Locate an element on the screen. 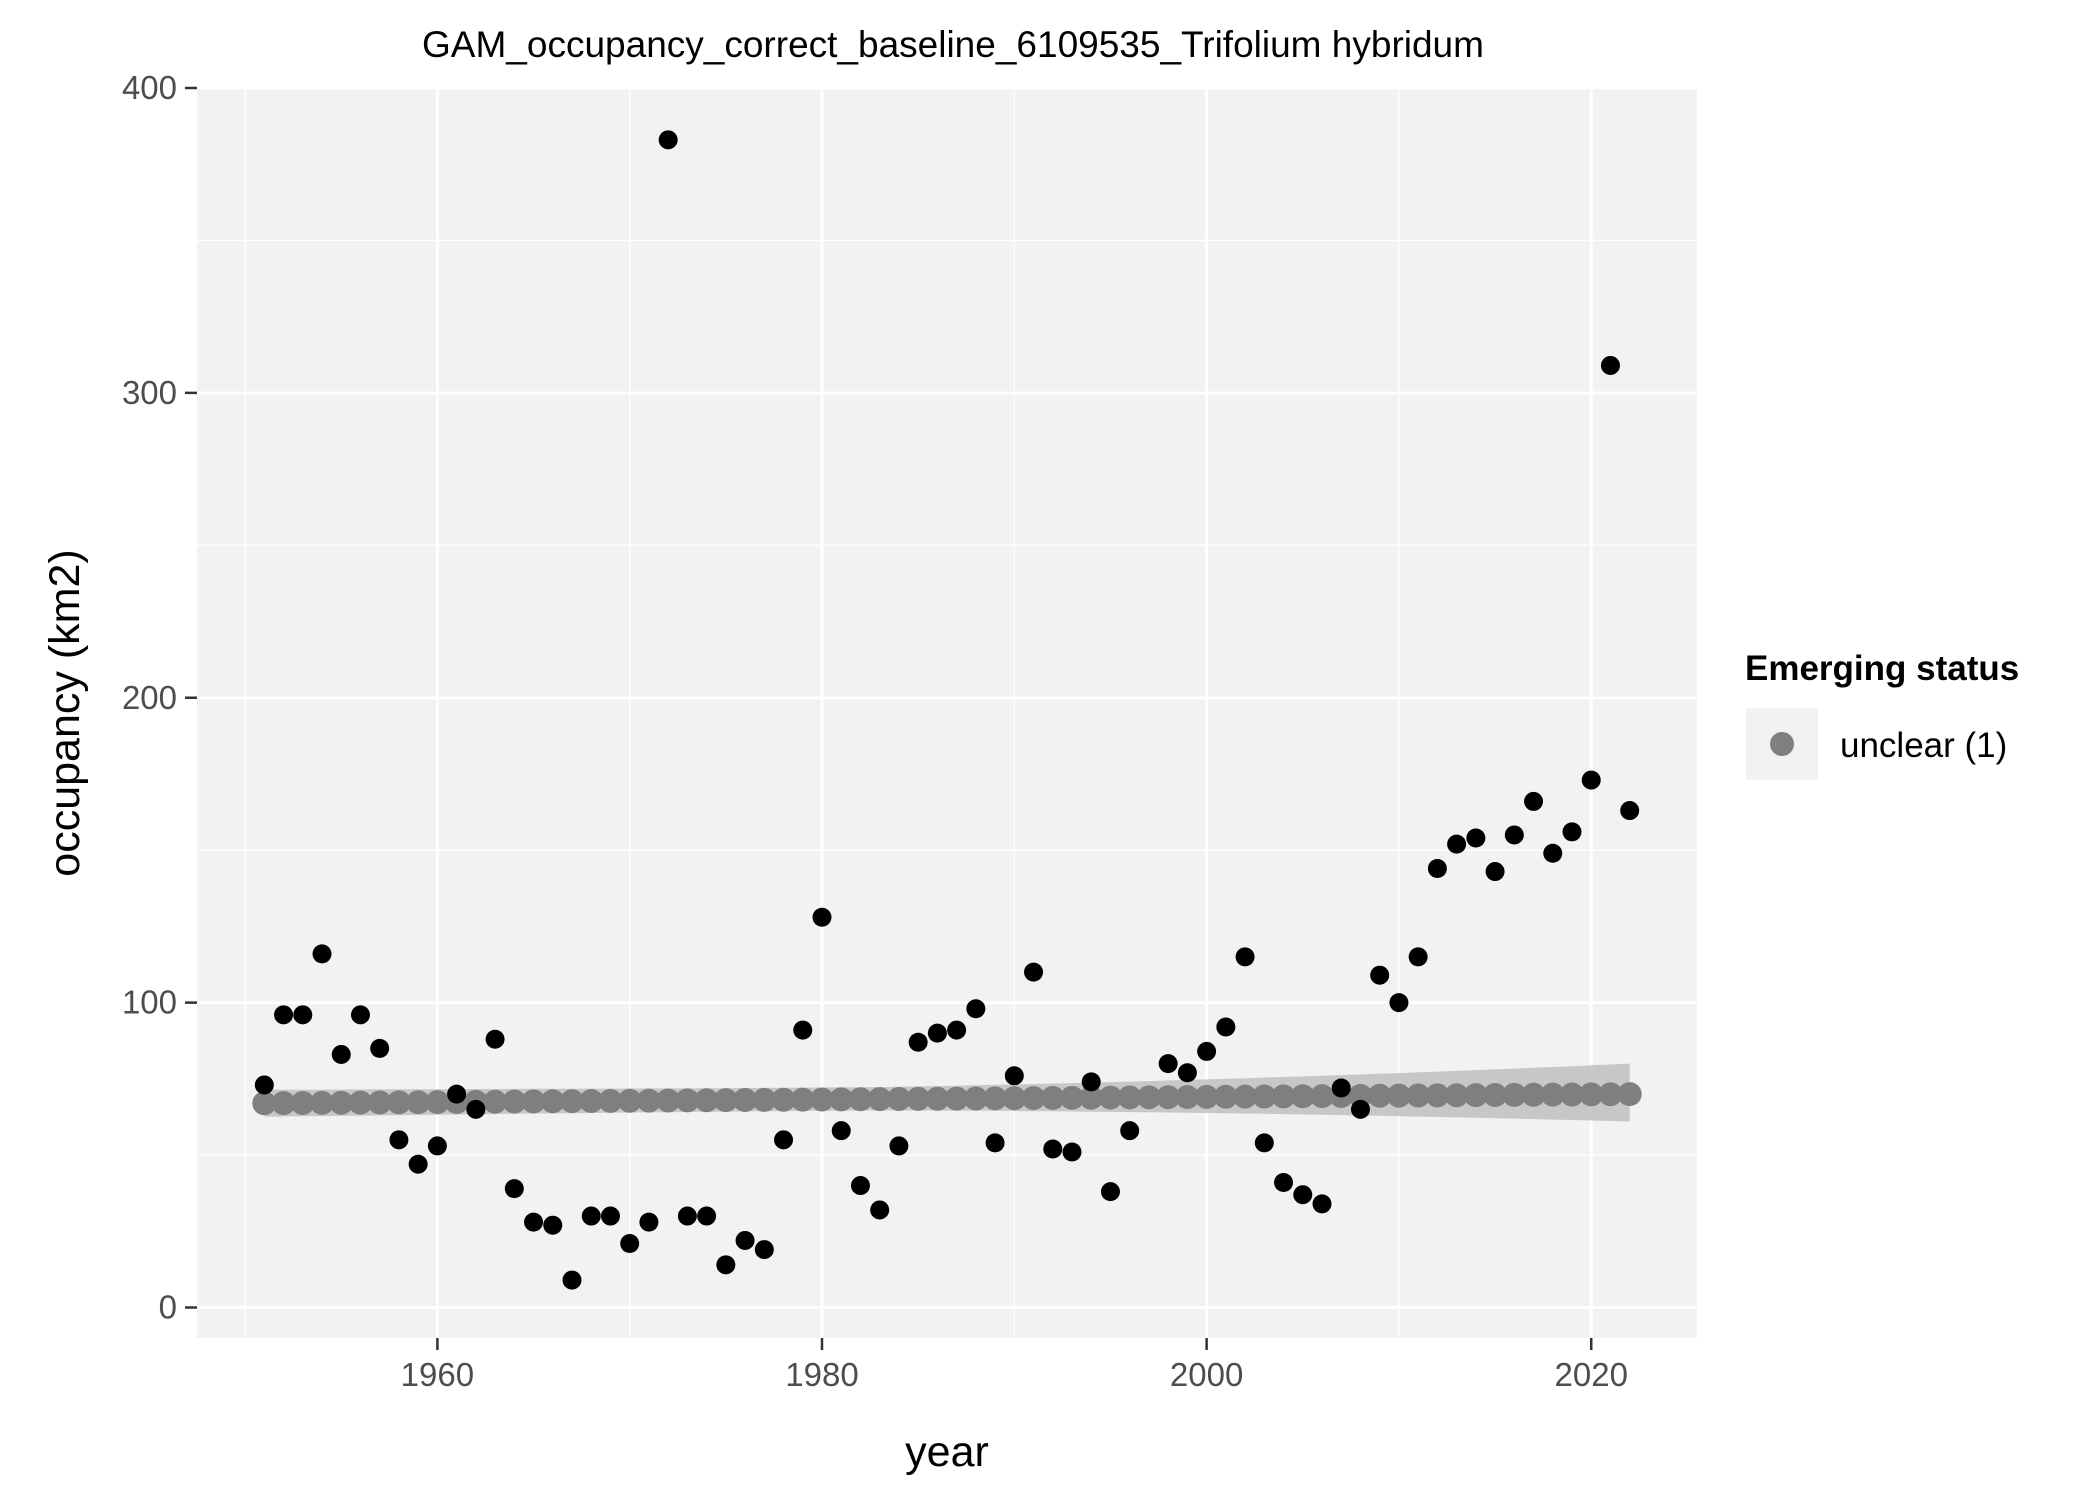 The width and height of the screenshot is (2100, 1499). y-axis: 0 100 200 300 400 is located at coordinates (159, 697).